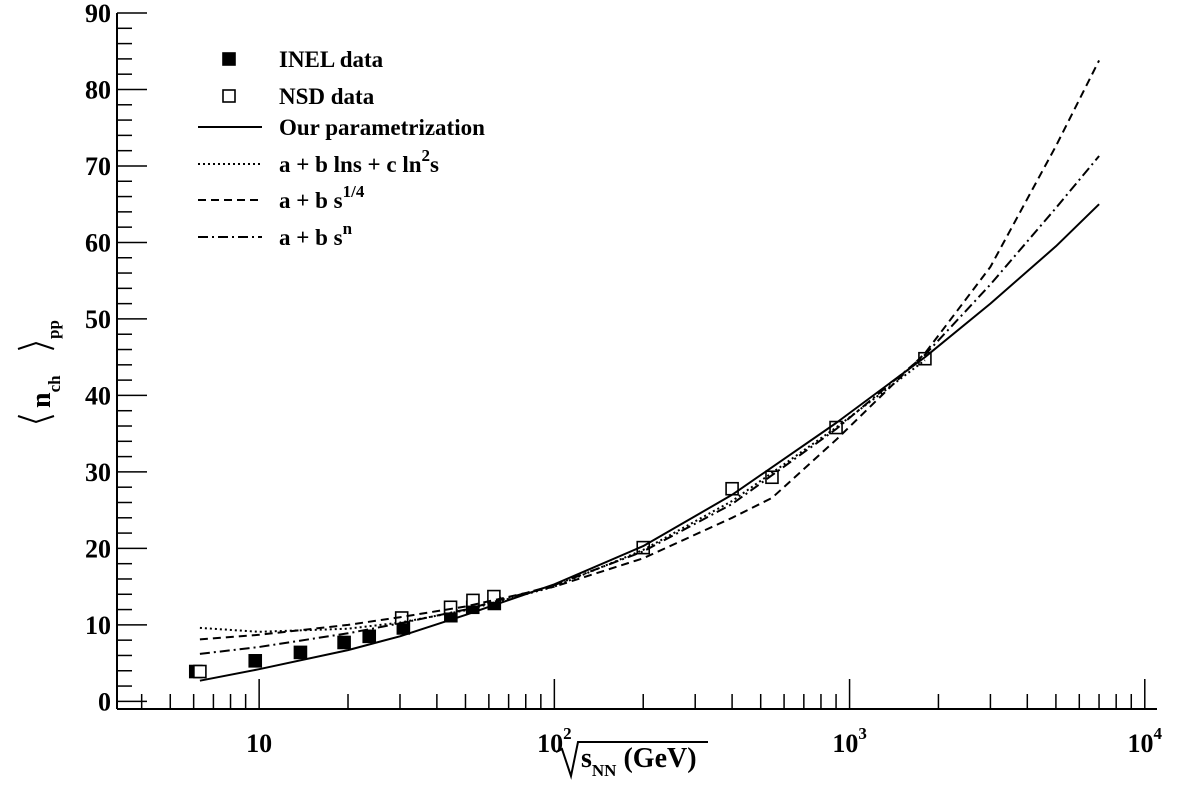 This screenshot has height=786, width=1177. Describe the element at coordinates (200, 671) in the screenshot. I see `nsd-data-point` at that location.